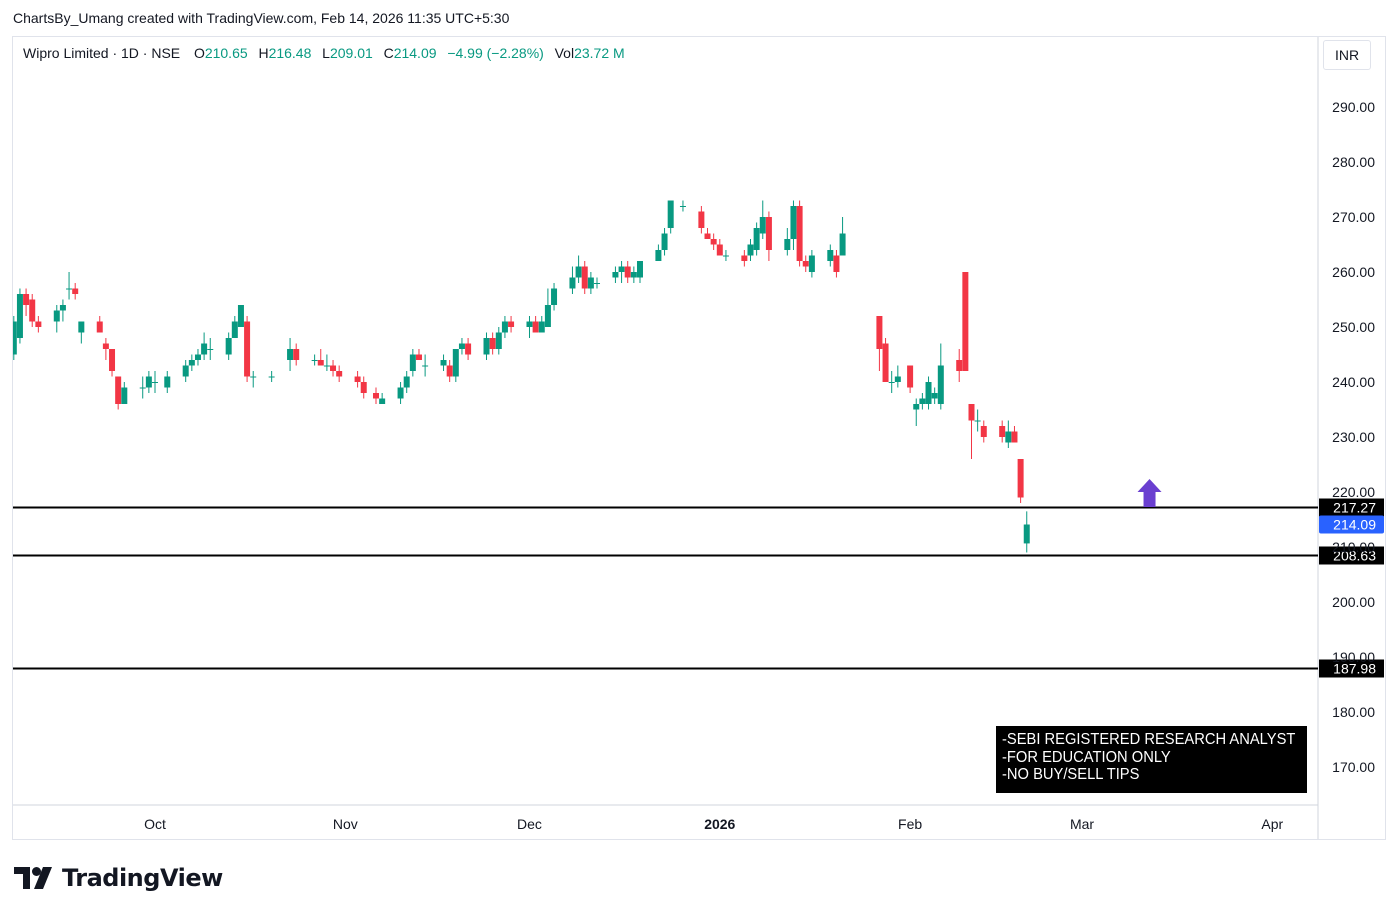  What do you see at coordinates (1149, 493) in the screenshot?
I see `up-arrow-icon` at bounding box center [1149, 493].